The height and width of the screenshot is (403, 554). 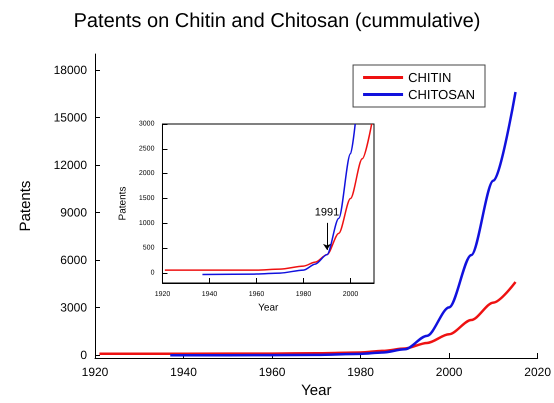 I want to click on y-tick-label: 12000, so click(x=71, y=165).